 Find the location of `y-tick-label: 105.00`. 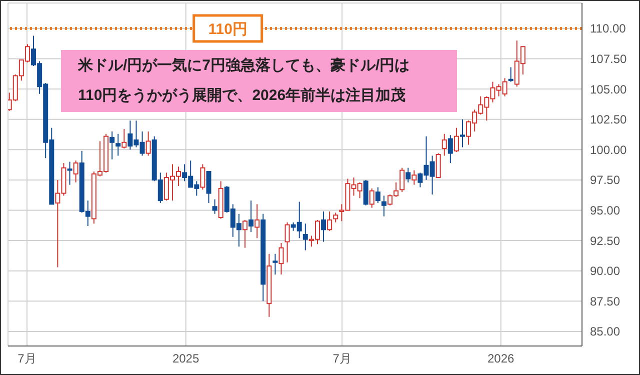

y-tick-label: 105.00 is located at coordinates (609, 89).